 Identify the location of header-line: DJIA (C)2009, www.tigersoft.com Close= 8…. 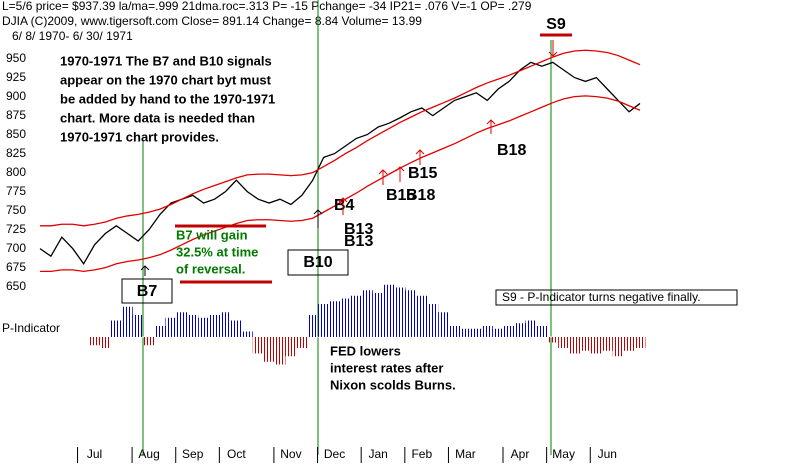
(212, 21).